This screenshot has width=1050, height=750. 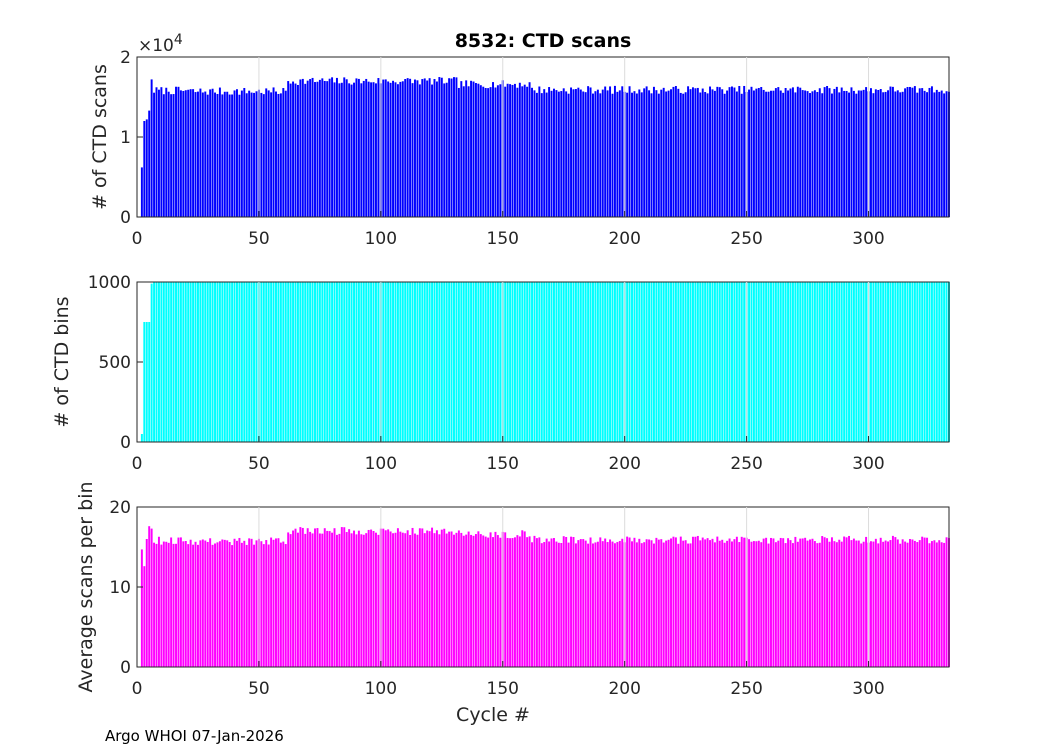 I want to click on x-tick-label: 250, so click(x=746, y=464).